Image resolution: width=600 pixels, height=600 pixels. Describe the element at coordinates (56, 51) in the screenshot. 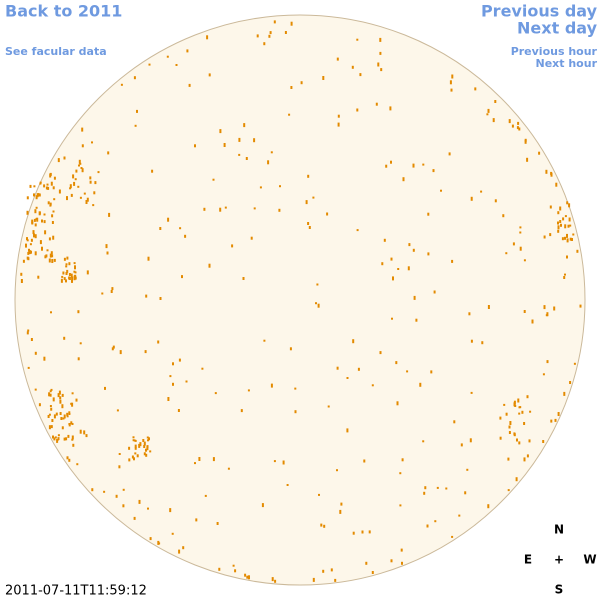

I see `facular-link: See facular data` at that location.